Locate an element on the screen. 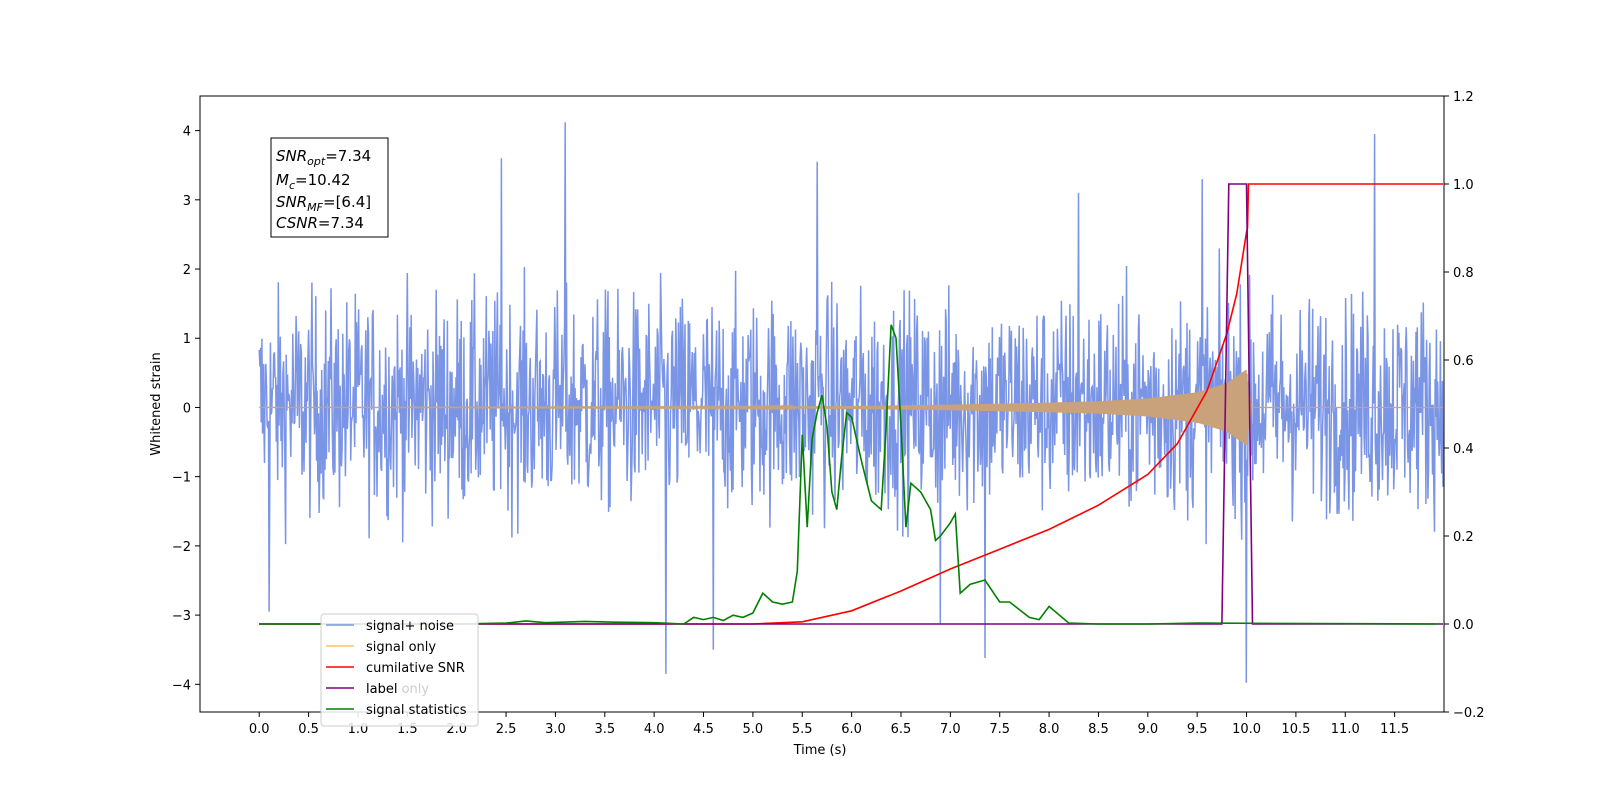  x-tick-label: 0.5 is located at coordinates (308, 729).